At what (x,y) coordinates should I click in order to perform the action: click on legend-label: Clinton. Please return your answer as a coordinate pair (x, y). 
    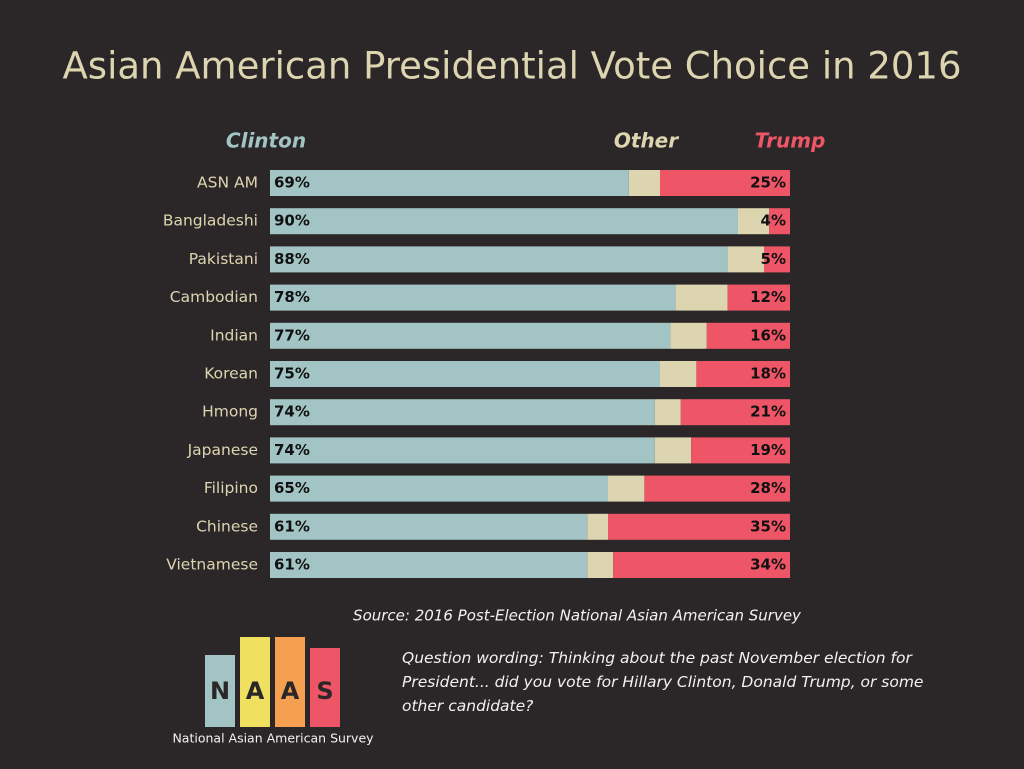
    Looking at the image, I should click on (266, 141).